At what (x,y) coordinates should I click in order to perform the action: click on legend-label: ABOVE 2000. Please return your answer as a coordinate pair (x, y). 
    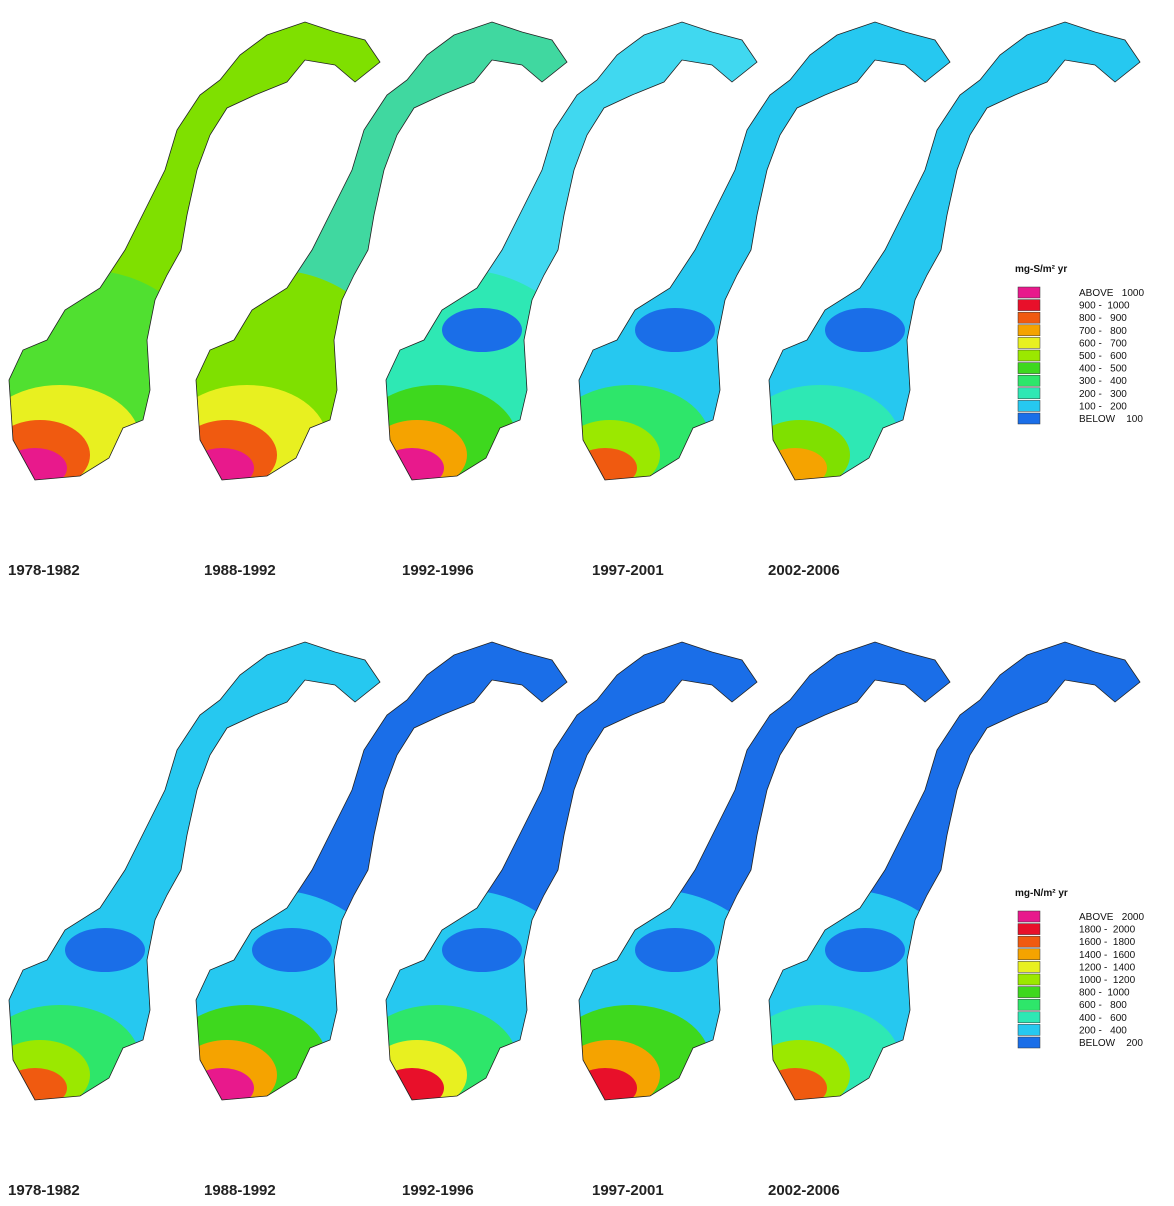
    Looking at the image, I should click on (1111, 917).